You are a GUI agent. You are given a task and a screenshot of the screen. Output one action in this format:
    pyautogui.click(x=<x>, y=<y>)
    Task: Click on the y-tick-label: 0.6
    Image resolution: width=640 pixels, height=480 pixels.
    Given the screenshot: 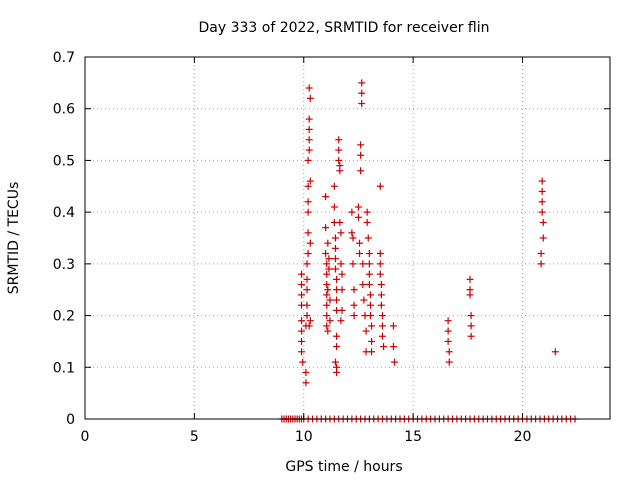 What is the action you would take?
    pyautogui.click(x=64, y=110)
    